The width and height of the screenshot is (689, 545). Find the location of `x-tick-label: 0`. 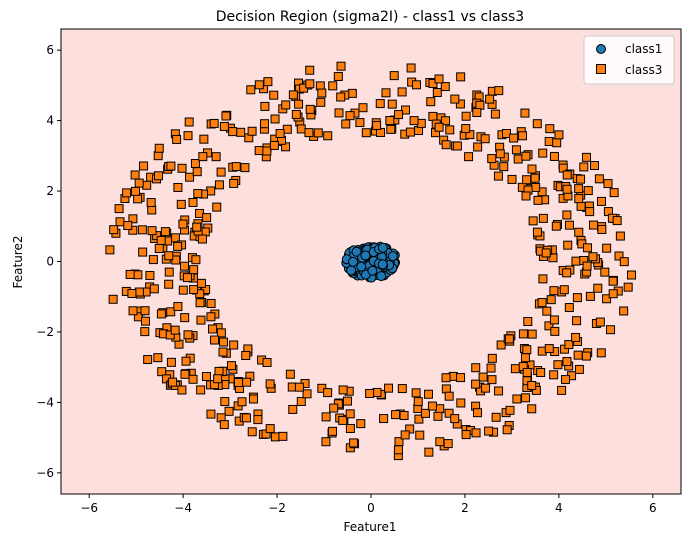

x-tick-label: 0 is located at coordinates (371, 508).